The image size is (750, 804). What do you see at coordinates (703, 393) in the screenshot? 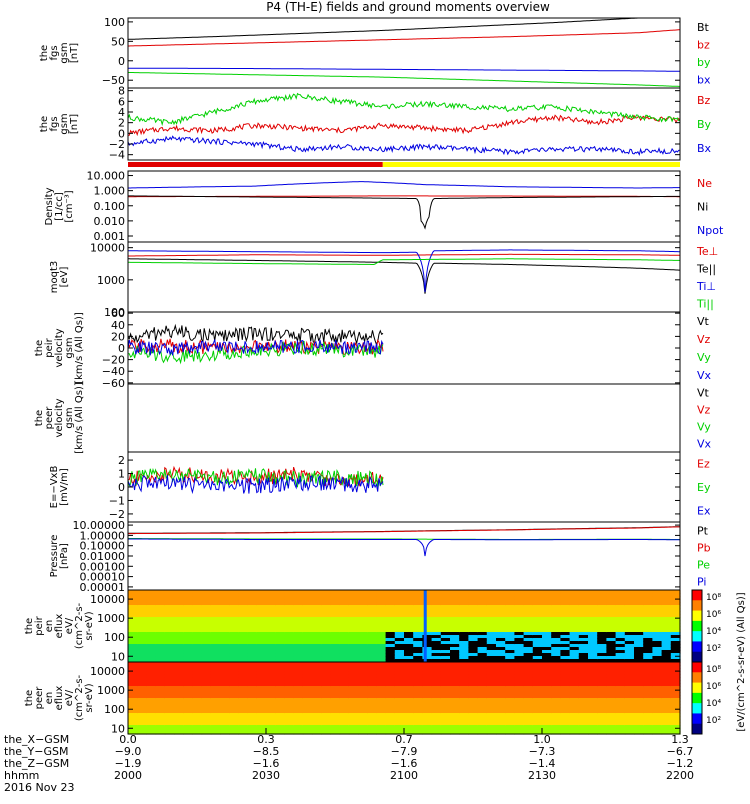
I see `legend-peer_vel-vt: Vt` at bounding box center [703, 393].